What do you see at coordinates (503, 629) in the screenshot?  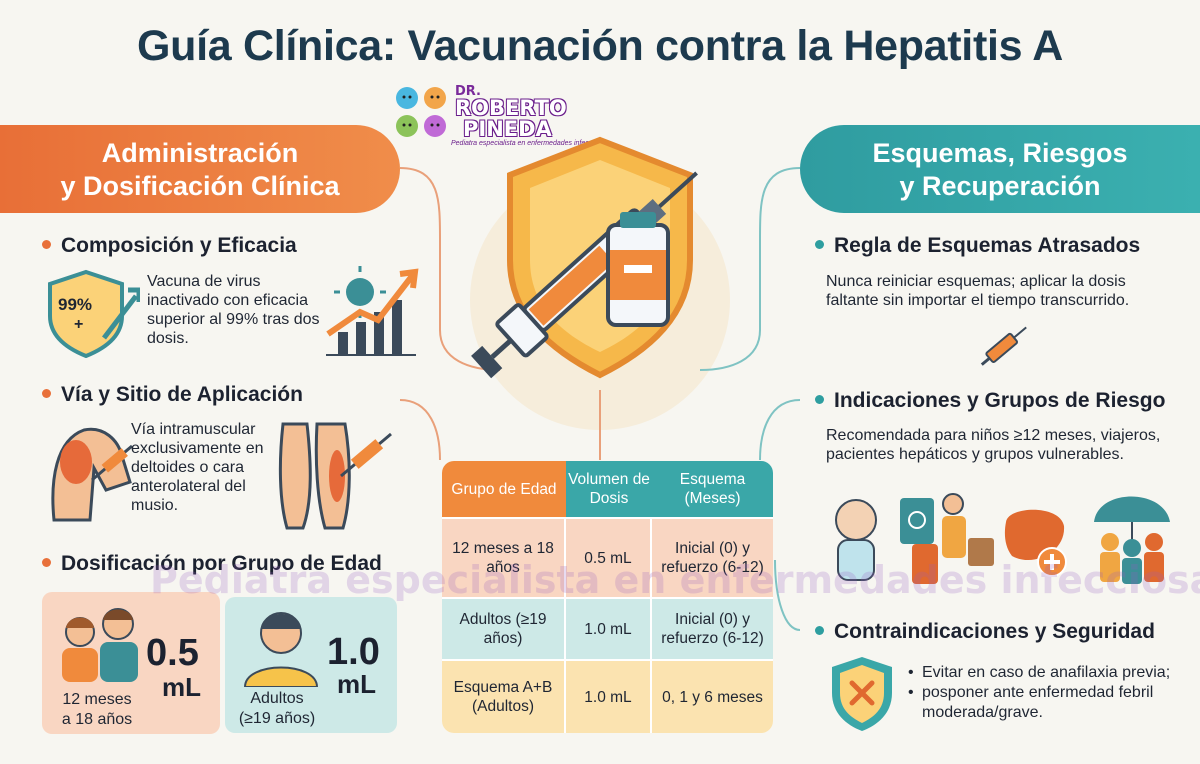 I see `table-cell: Adultos (≥19 años)` at bounding box center [503, 629].